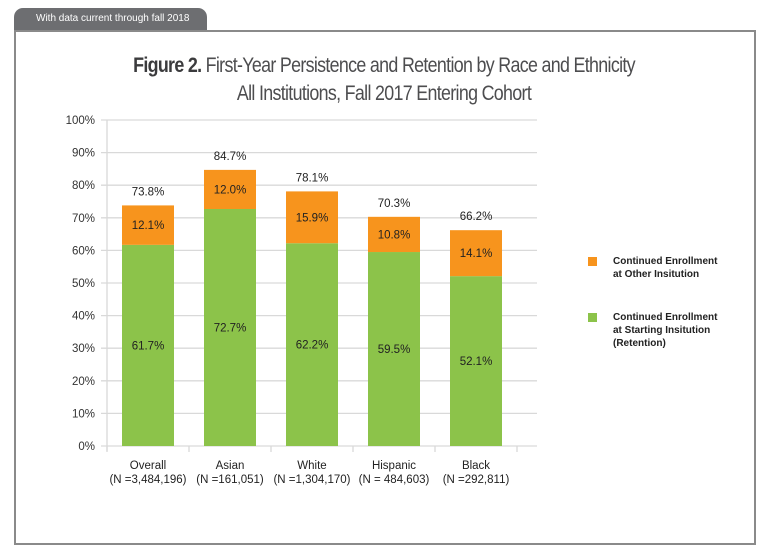 This screenshot has width=768, height=553. What do you see at coordinates (83, 251) in the screenshot?
I see `y-tick-label: 60%` at bounding box center [83, 251].